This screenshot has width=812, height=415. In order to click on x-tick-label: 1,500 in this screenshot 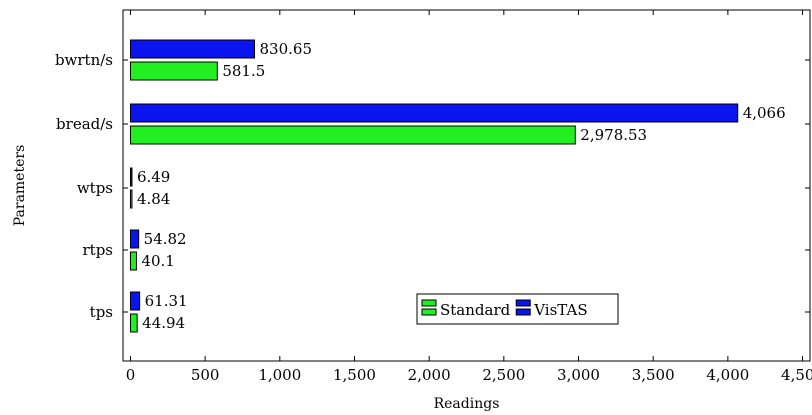, I will do `click(354, 375)`.